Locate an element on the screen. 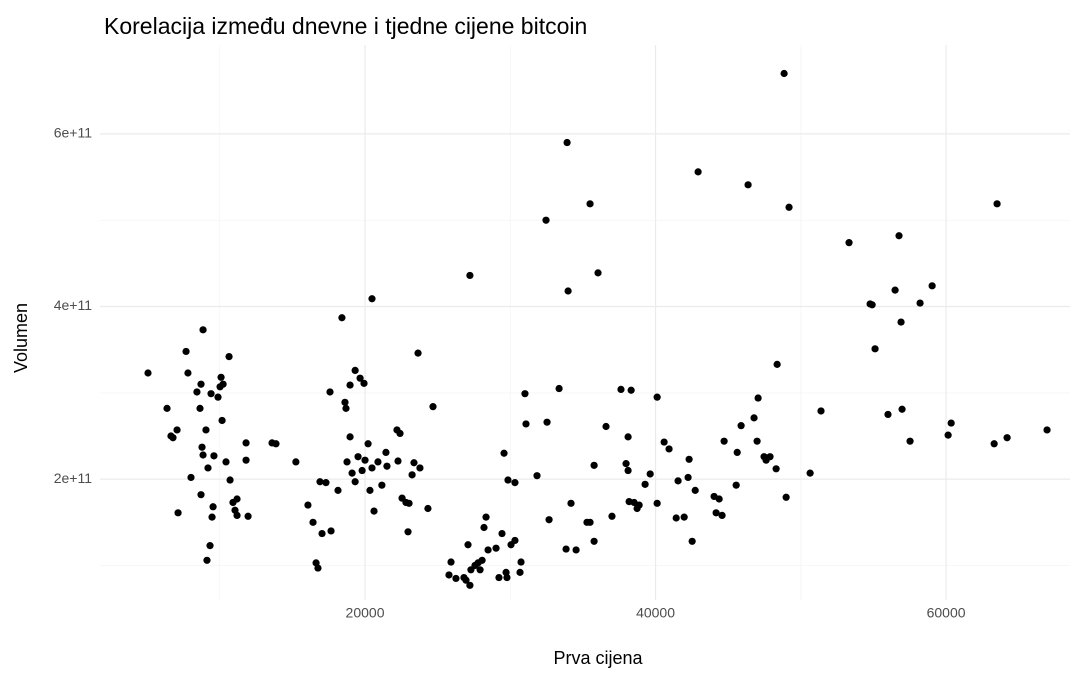  y-axis-label: Volumen is located at coordinates (21, 338).